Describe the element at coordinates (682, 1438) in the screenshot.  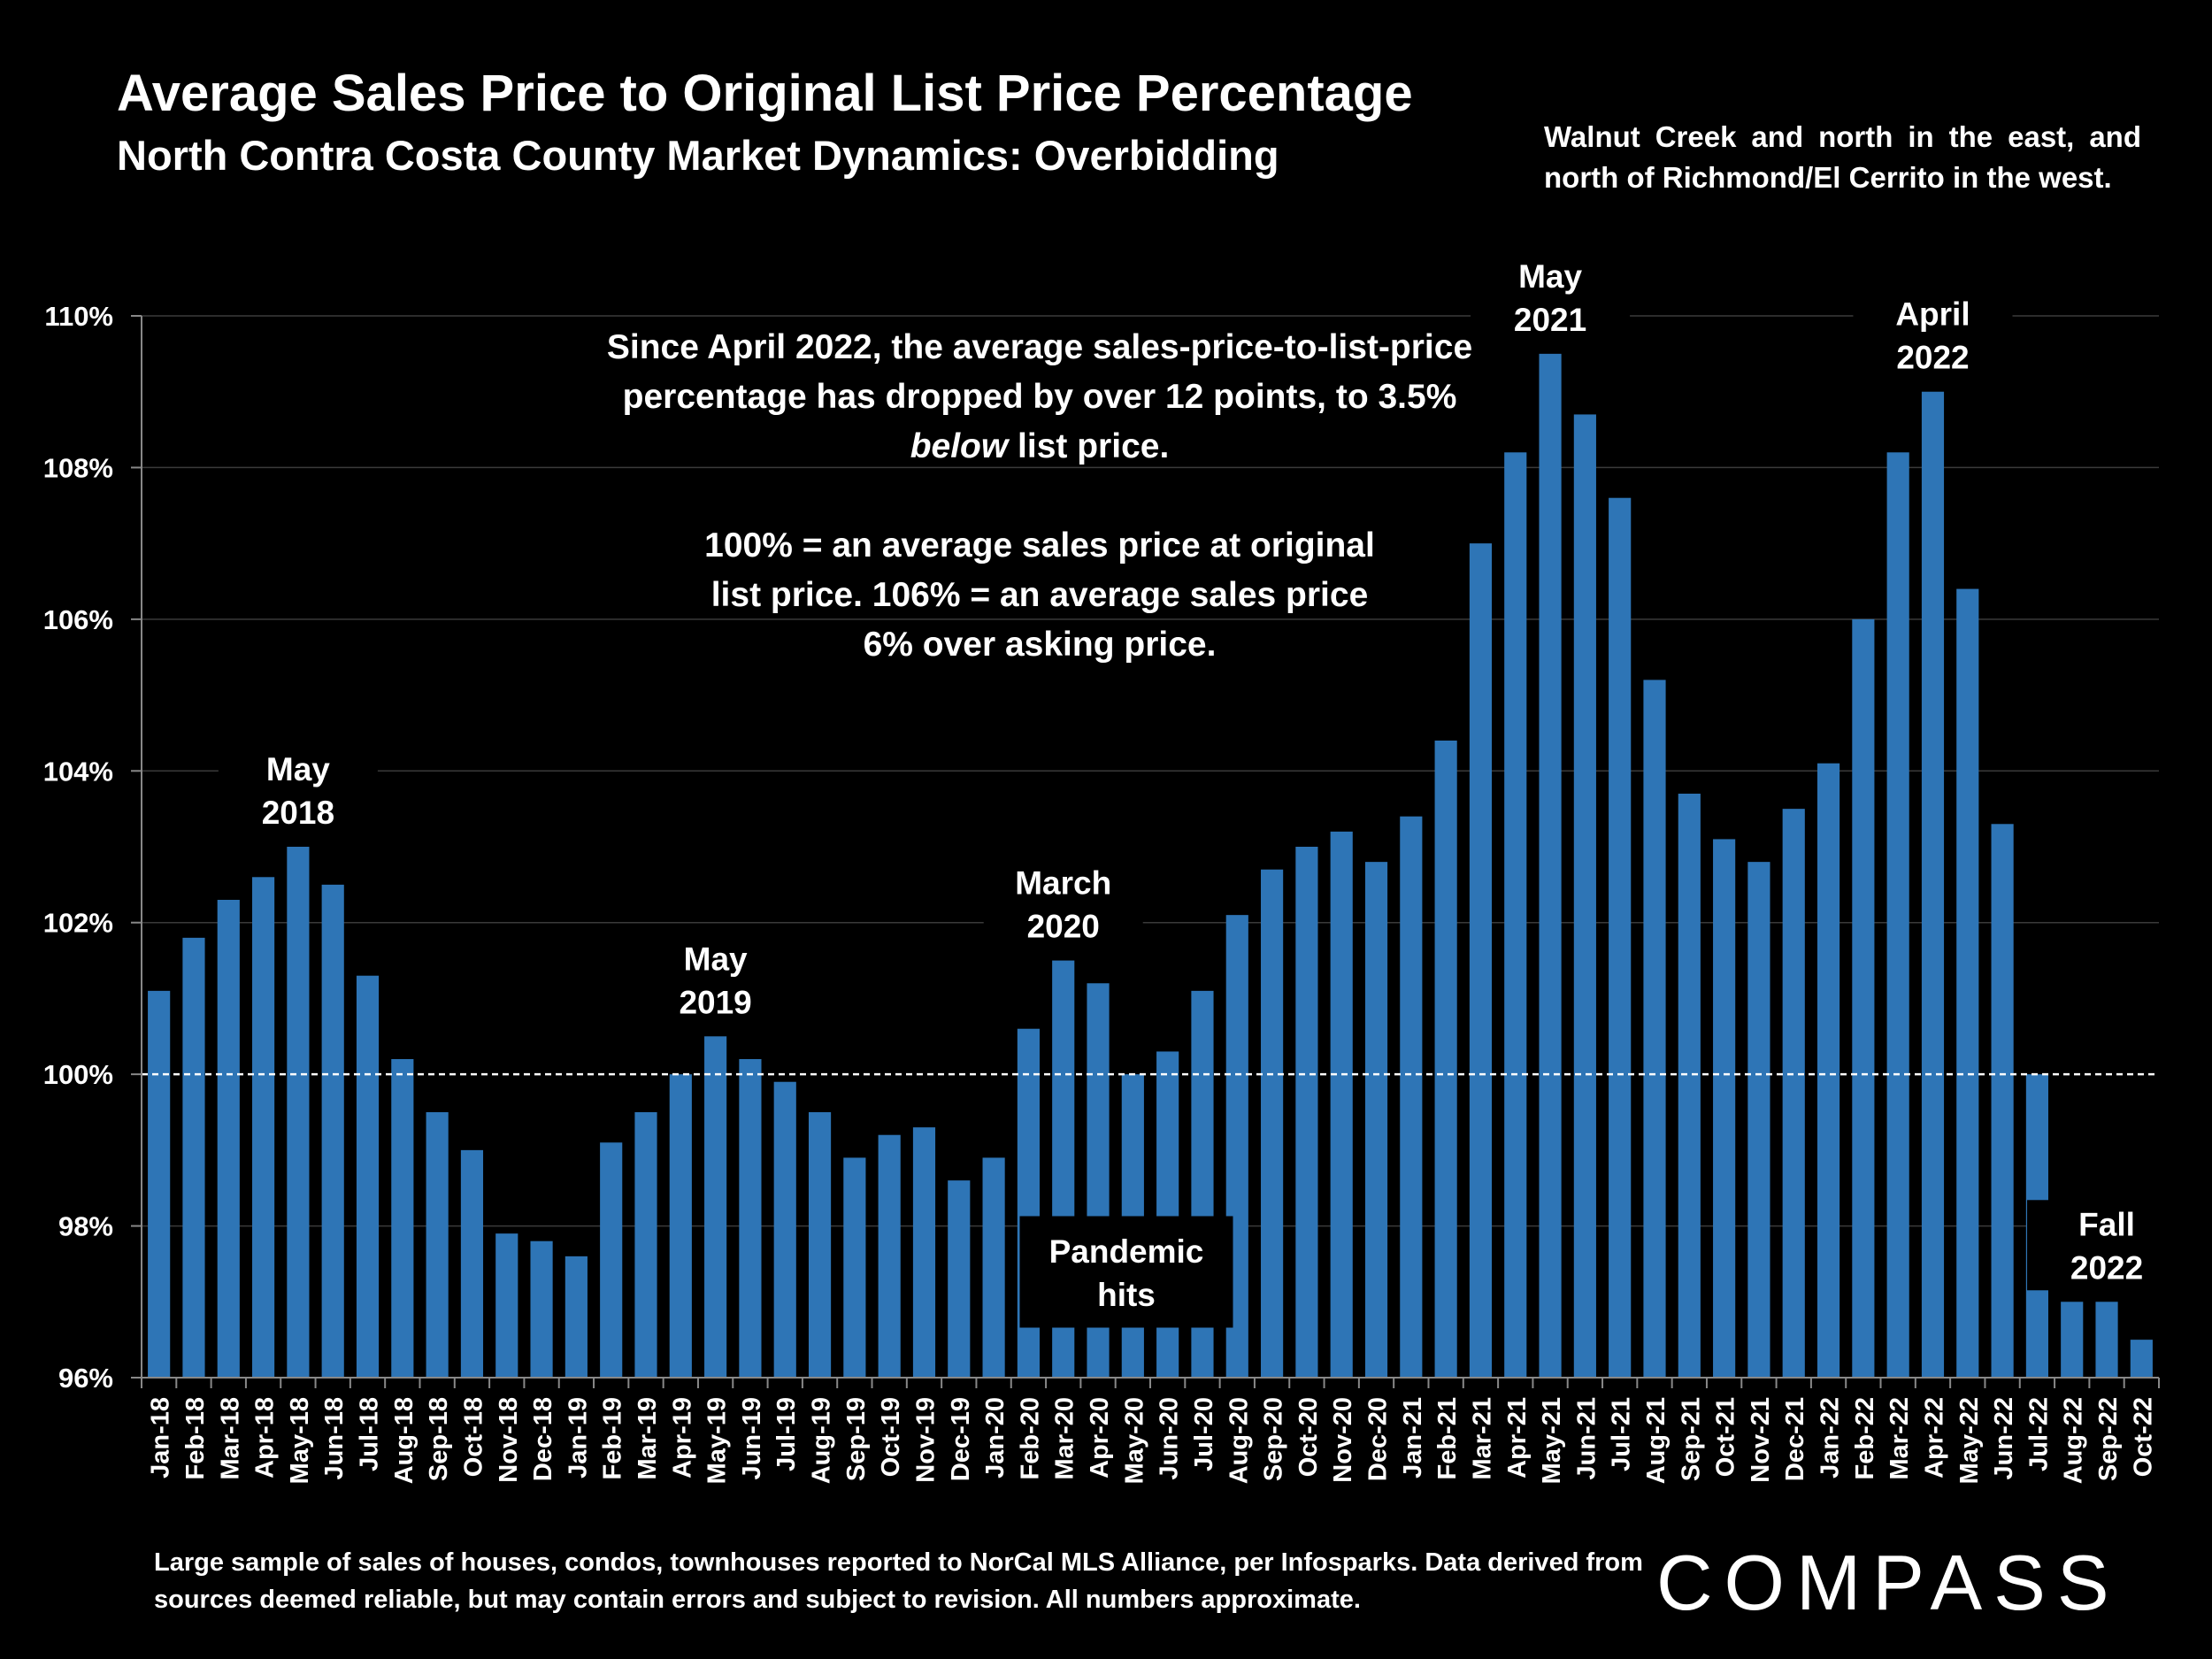
I see `x-tick-label: Apr-19` at that location.